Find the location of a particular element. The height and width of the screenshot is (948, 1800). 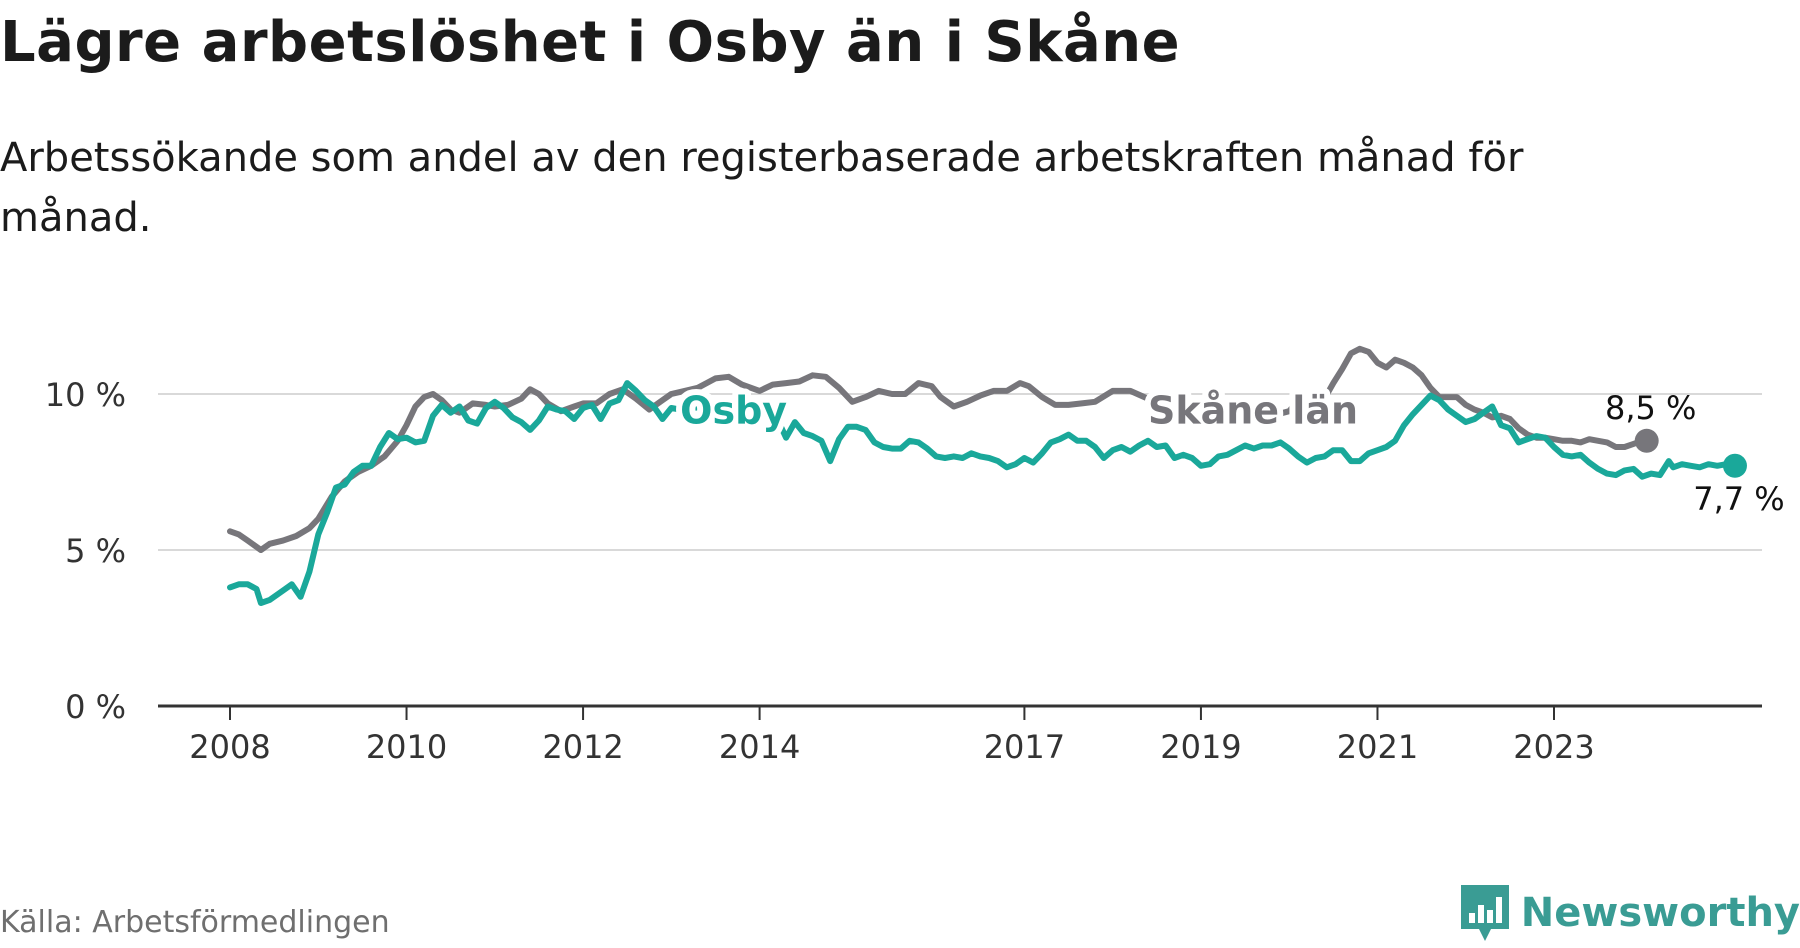

x-tick-label: 2021 is located at coordinates (1377, 747).